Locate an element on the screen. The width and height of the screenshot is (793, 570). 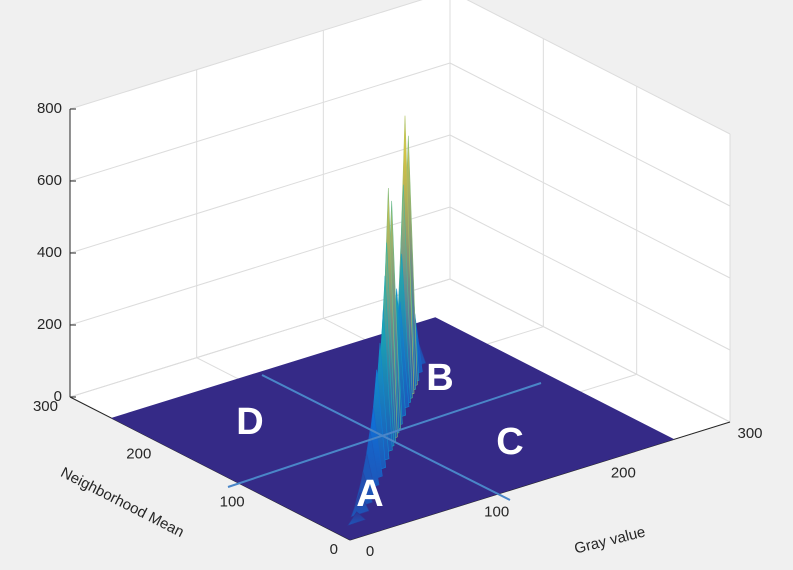
z-tick-label: 400 is located at coordinates (49, 252).